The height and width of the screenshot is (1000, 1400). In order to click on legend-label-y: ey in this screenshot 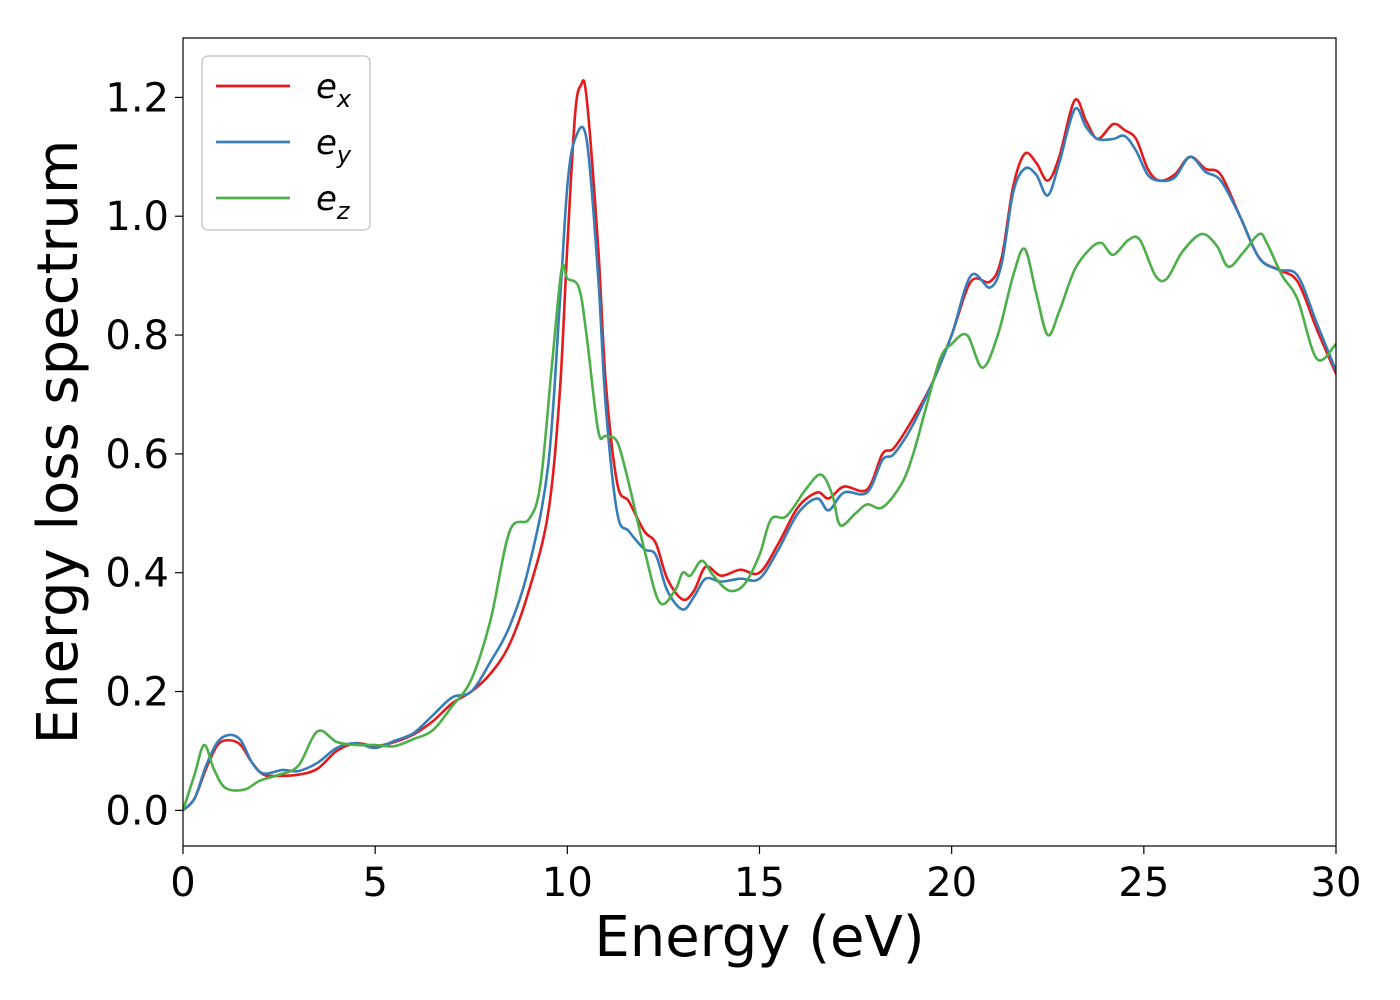, I will do `click(334, 146)`.